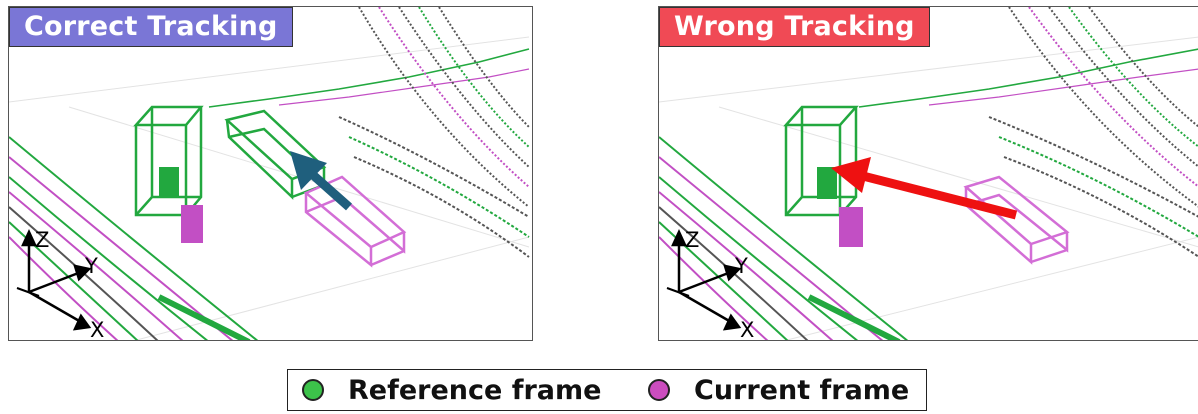 The image size is (1198, 414). I want to click on wrong-tracking-arrow, so click(924, 188).